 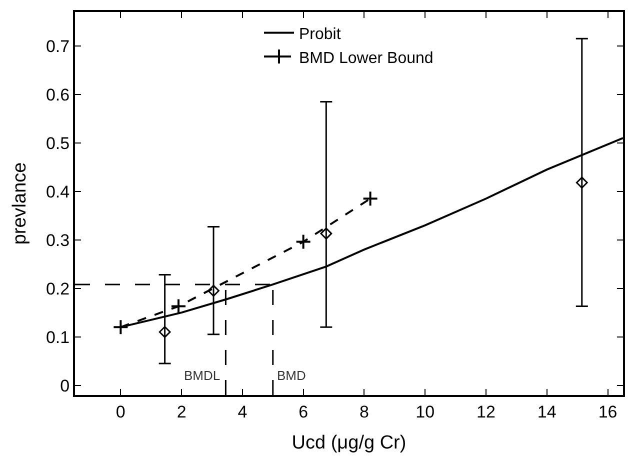 What do you see at coordinates (58, 46) in the screenshot?
I see `y-tick-label: 0.7` at bounding box center [58, 46].